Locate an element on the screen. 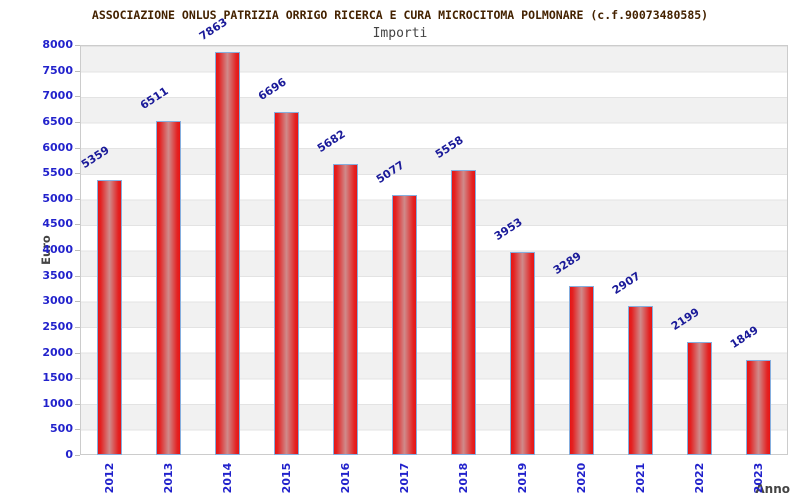 The width and height of the screenshot is (800, 500). y-axis-tick-label: 7000 is located at coordinates (57, 96).